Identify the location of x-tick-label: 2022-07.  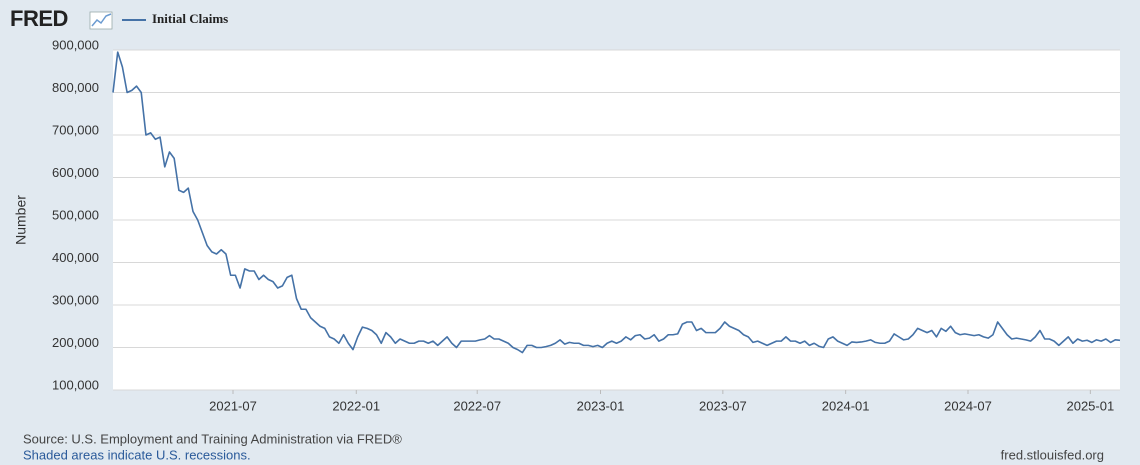
(477, 405).